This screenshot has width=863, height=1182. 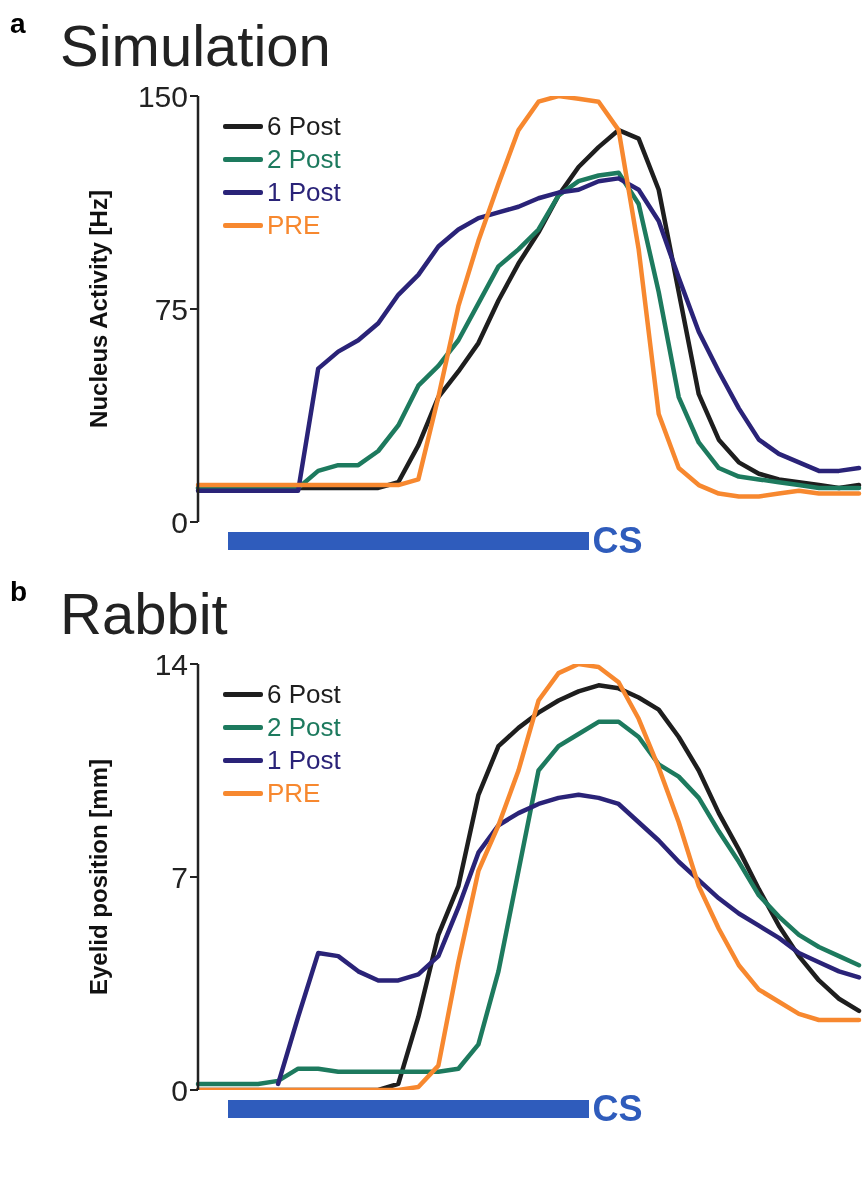 What do you see at coordinates (18, 24) in the screenshot?
I see `text: a` at bounding box center [18, 24].